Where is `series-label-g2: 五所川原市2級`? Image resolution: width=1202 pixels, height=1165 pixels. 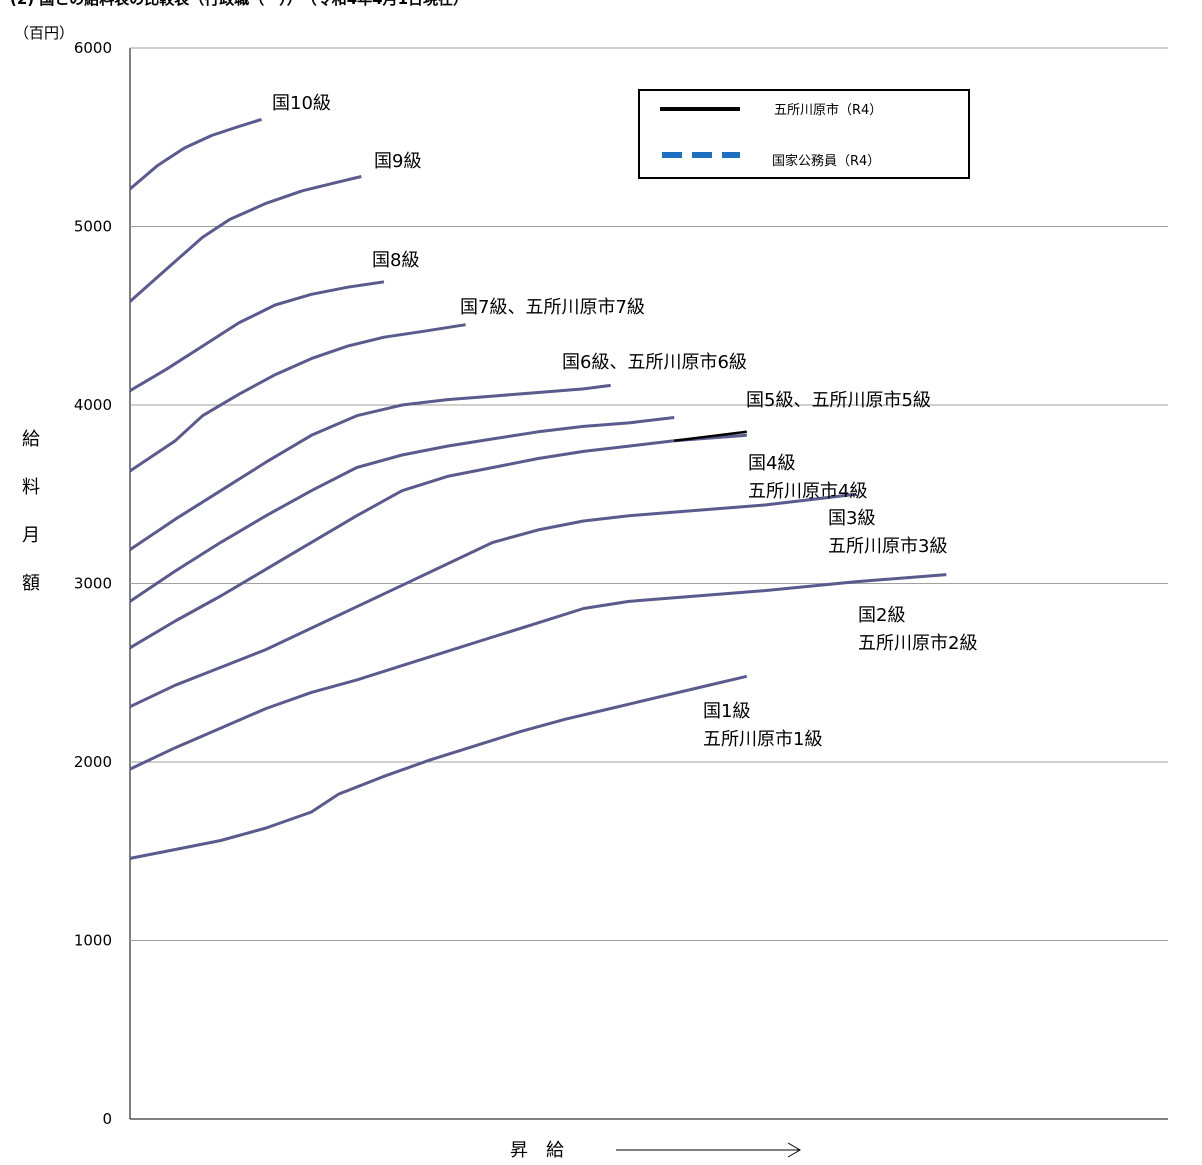 series-label-g2: 五所川原市2級 is located at coordinates (917, 643).